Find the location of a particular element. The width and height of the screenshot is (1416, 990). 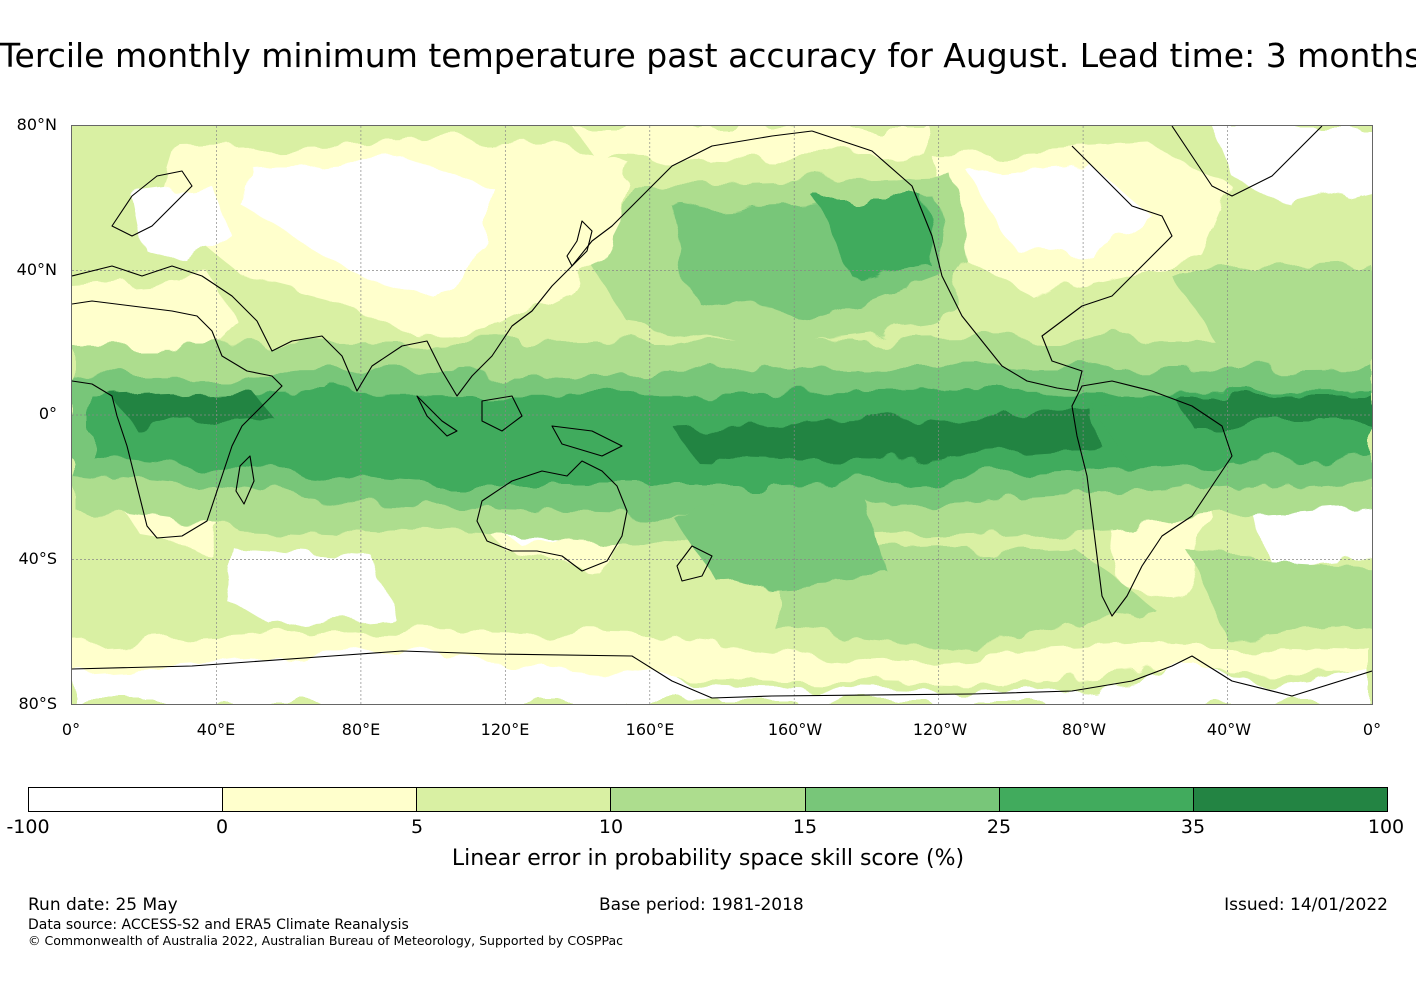

region-south-indian is located at coordinates (307, 586).